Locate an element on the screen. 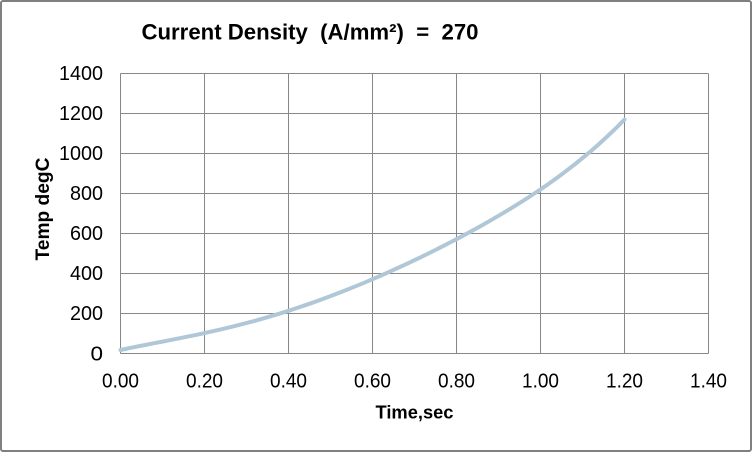 Image resolution: width=752 pixels, height=452 pixels. svg-text: 200 is located at coordinates (86, 314).